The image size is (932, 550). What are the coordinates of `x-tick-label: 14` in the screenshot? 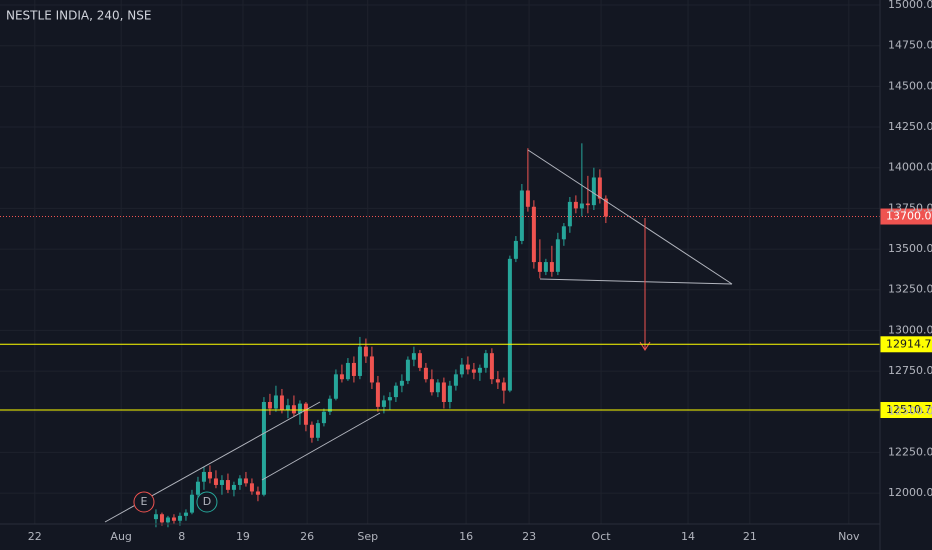 It's located at (688, 536).